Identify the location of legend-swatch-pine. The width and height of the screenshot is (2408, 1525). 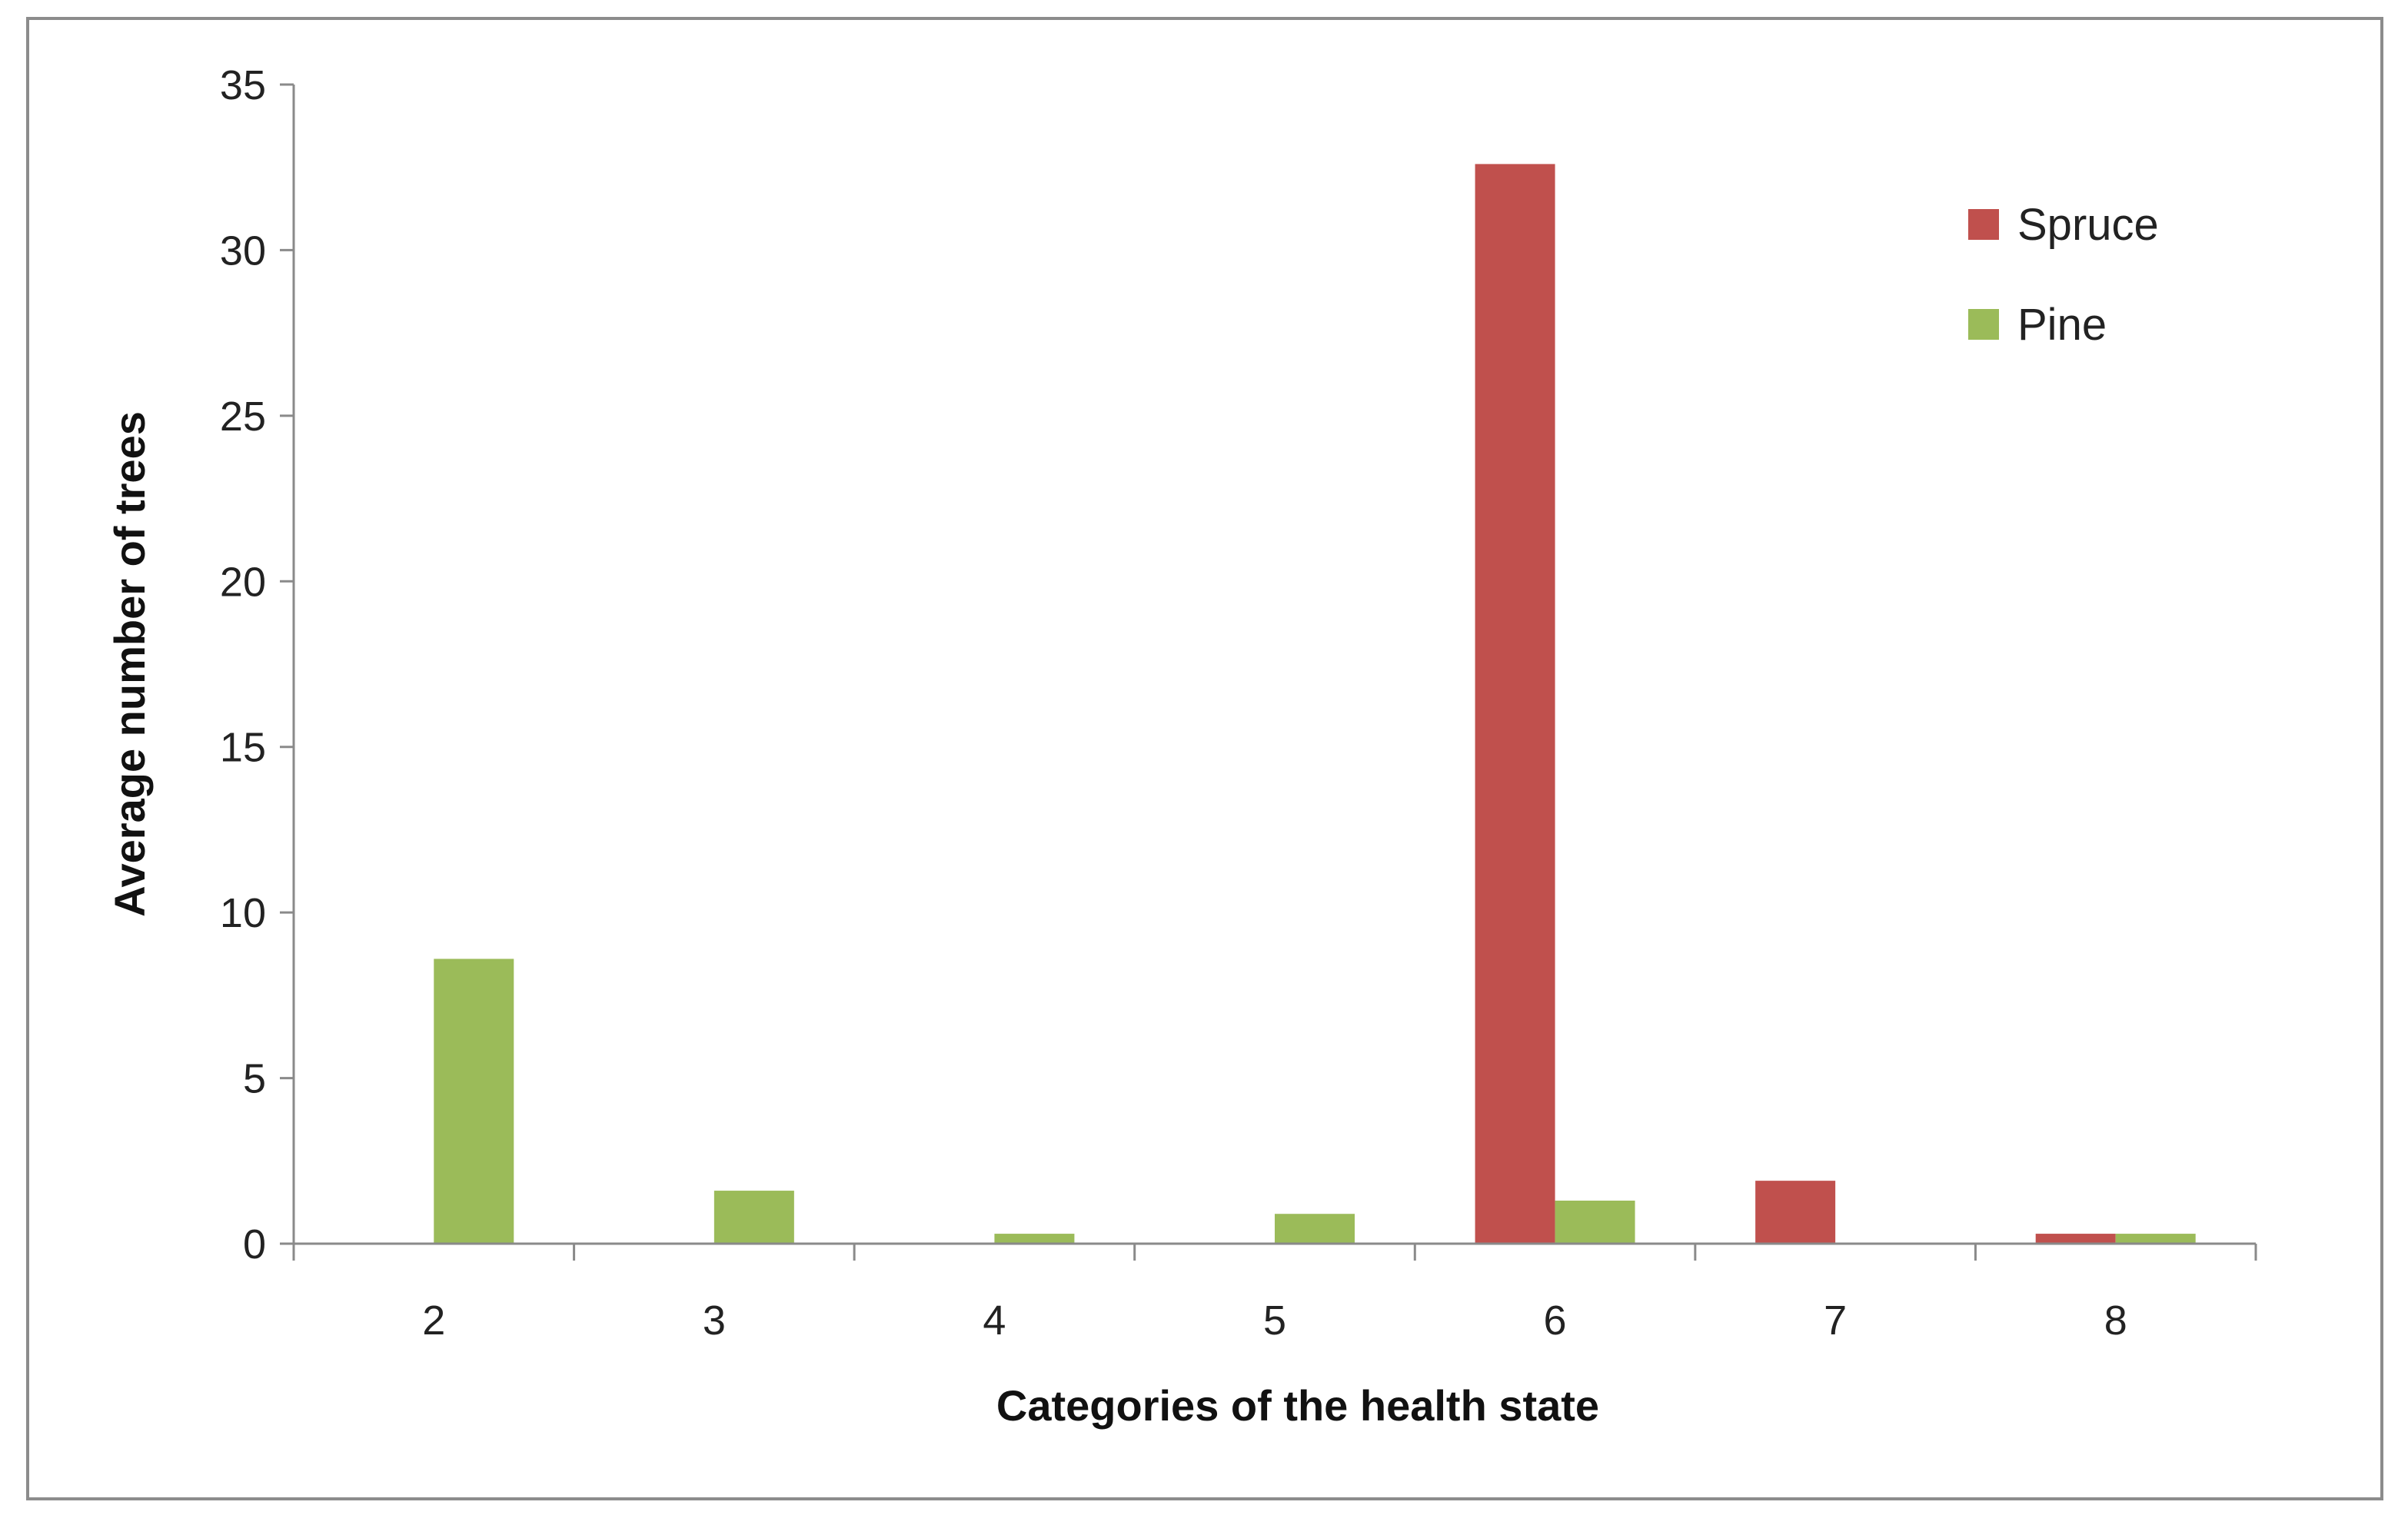
(1983, 324).